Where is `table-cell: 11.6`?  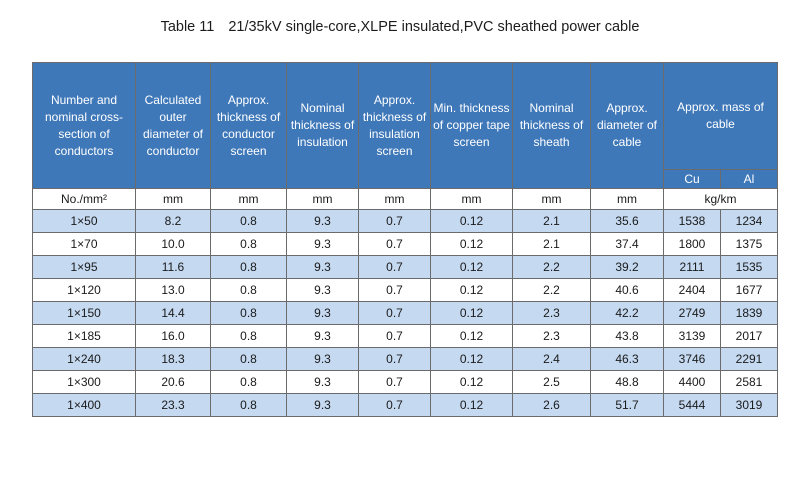
table-cell: 11.6 is located at coordinates (173, 267).